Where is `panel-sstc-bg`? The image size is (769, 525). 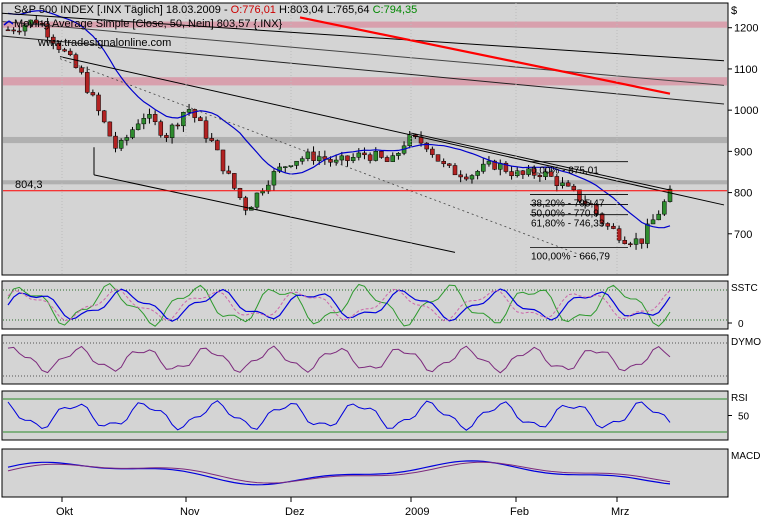 panel-sstc-bg is located at coordinates (365, 305).